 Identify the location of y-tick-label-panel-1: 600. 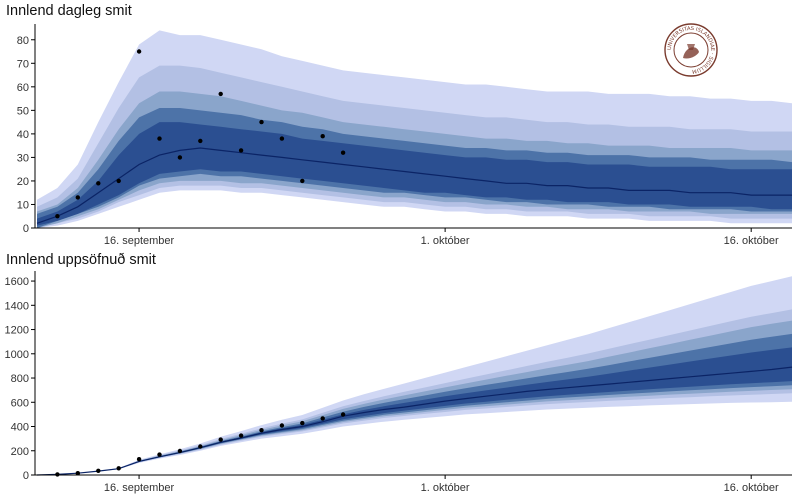
(20, 403).